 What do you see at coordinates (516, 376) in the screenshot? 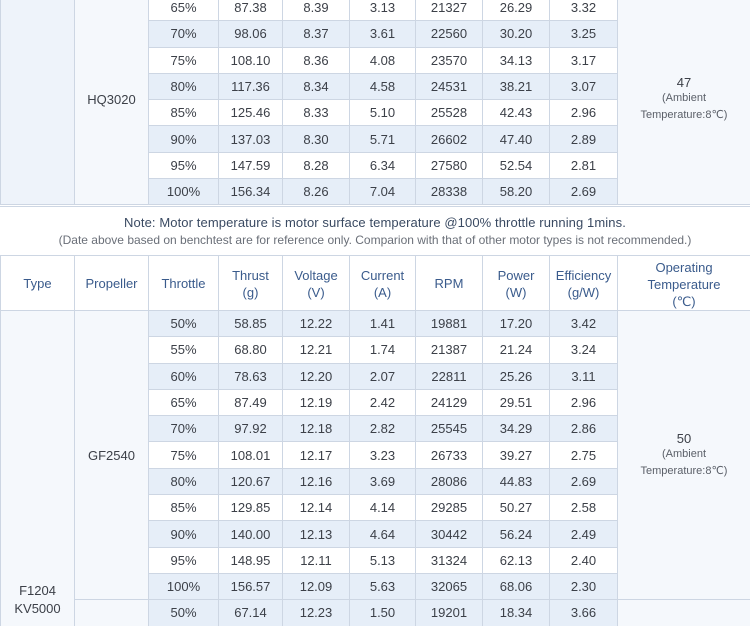
I see `power-cell: 25.26` at bounding box center [516, 376].